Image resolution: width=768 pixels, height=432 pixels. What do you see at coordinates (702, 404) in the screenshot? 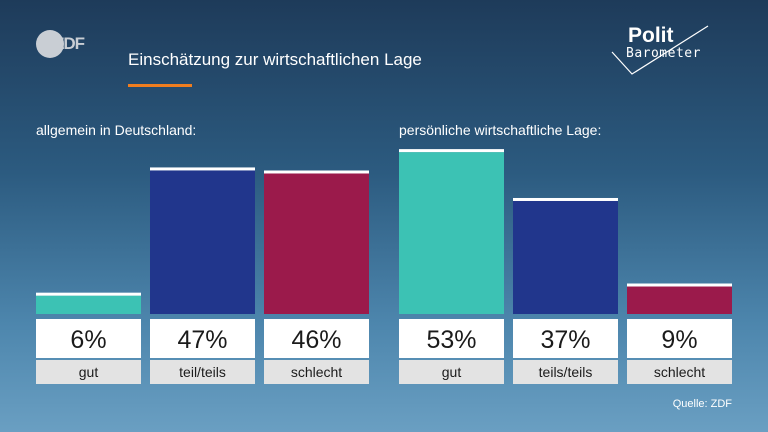
I see `source-label: Quelle: ZDF` at bounding box center [702, 404].